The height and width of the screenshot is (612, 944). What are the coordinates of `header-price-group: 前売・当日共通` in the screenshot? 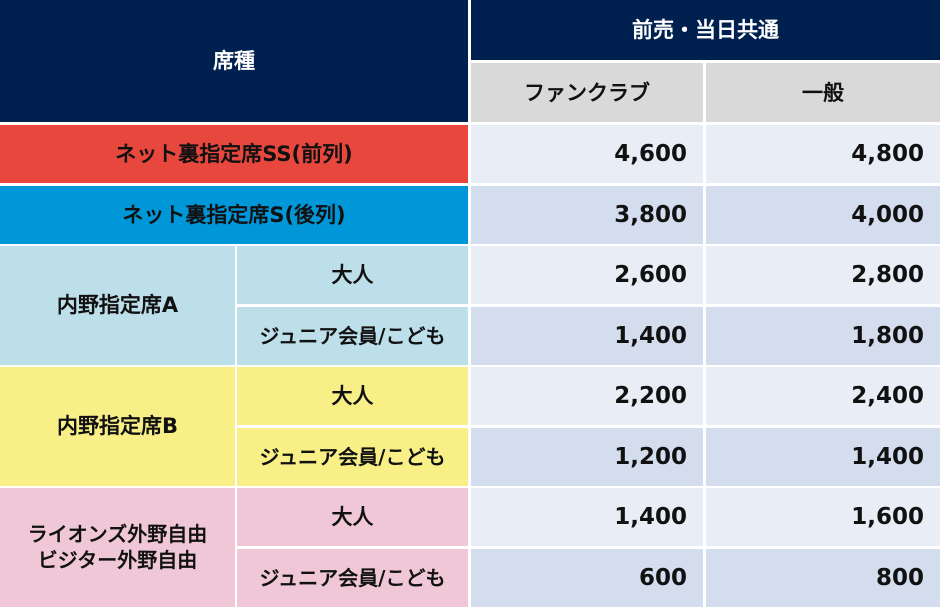 It's located at (705, 30).